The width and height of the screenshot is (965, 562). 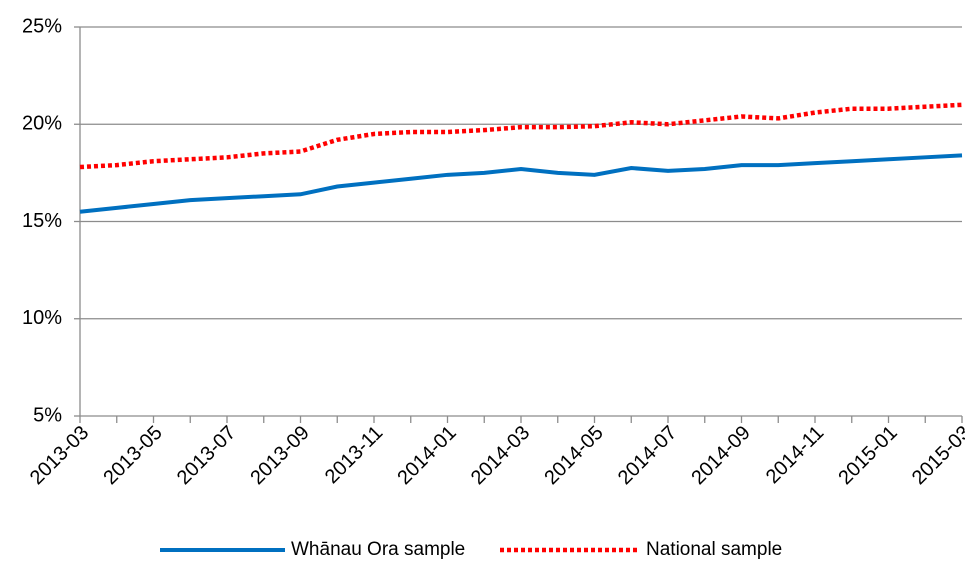 I want to click on x-tick-label: 2014-05, so click(x=573, y=455).